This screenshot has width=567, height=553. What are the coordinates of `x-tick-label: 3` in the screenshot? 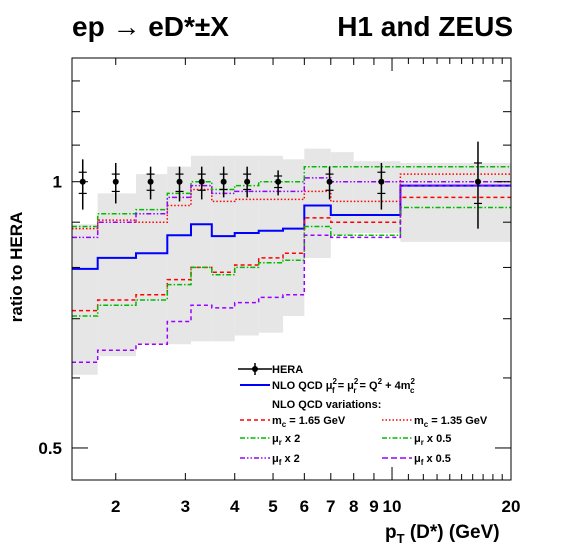 It's located at (185, 506).